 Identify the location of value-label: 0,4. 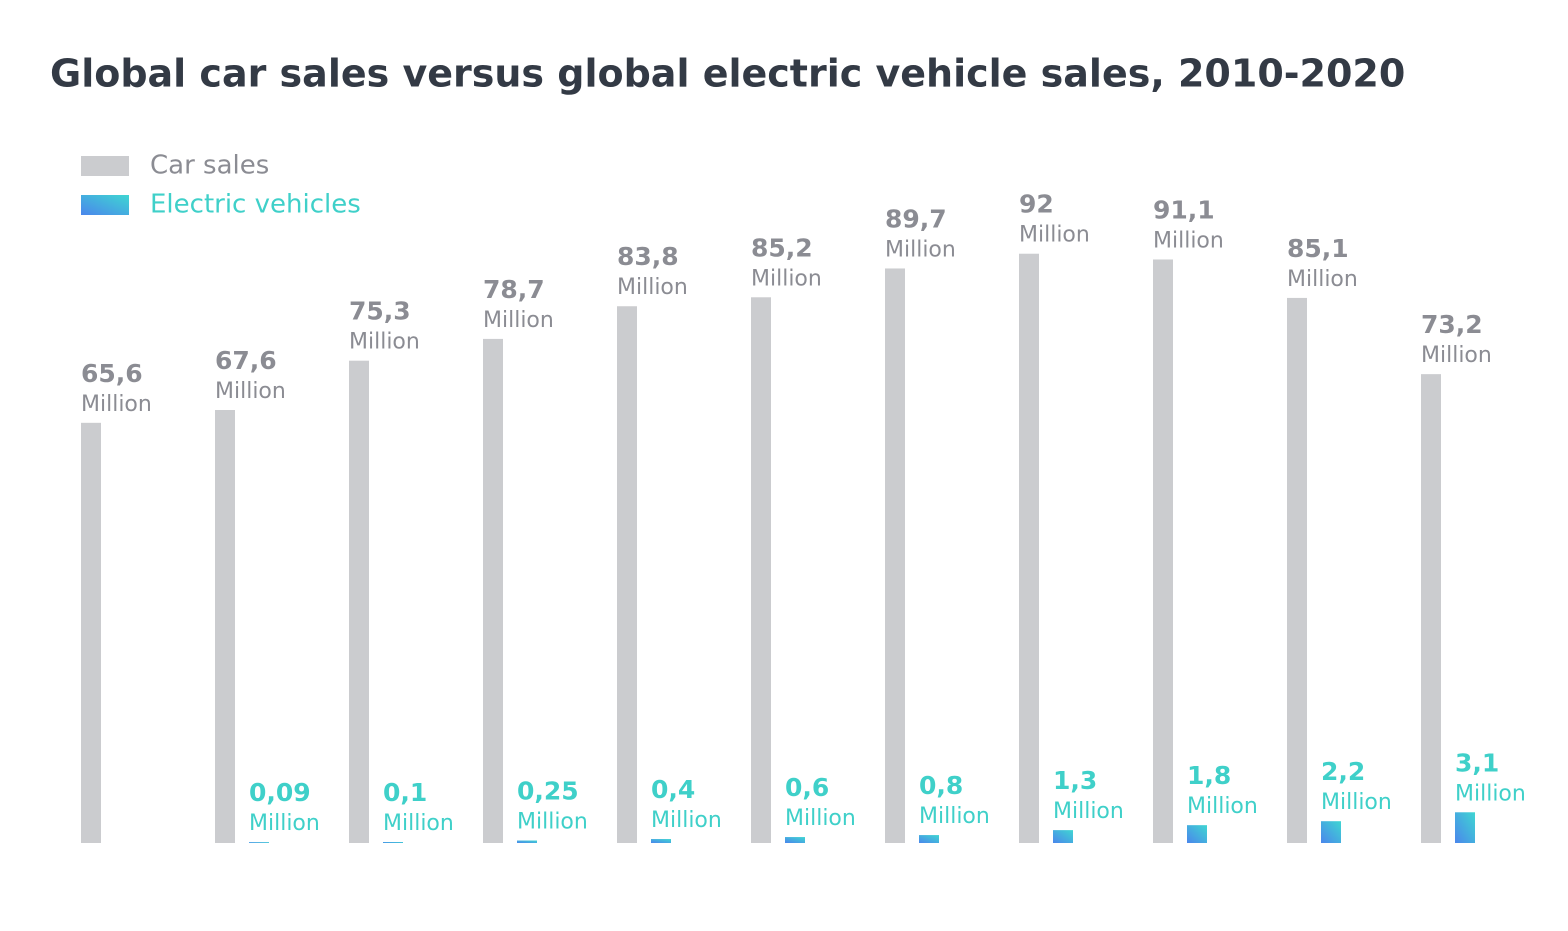
(673, 789).